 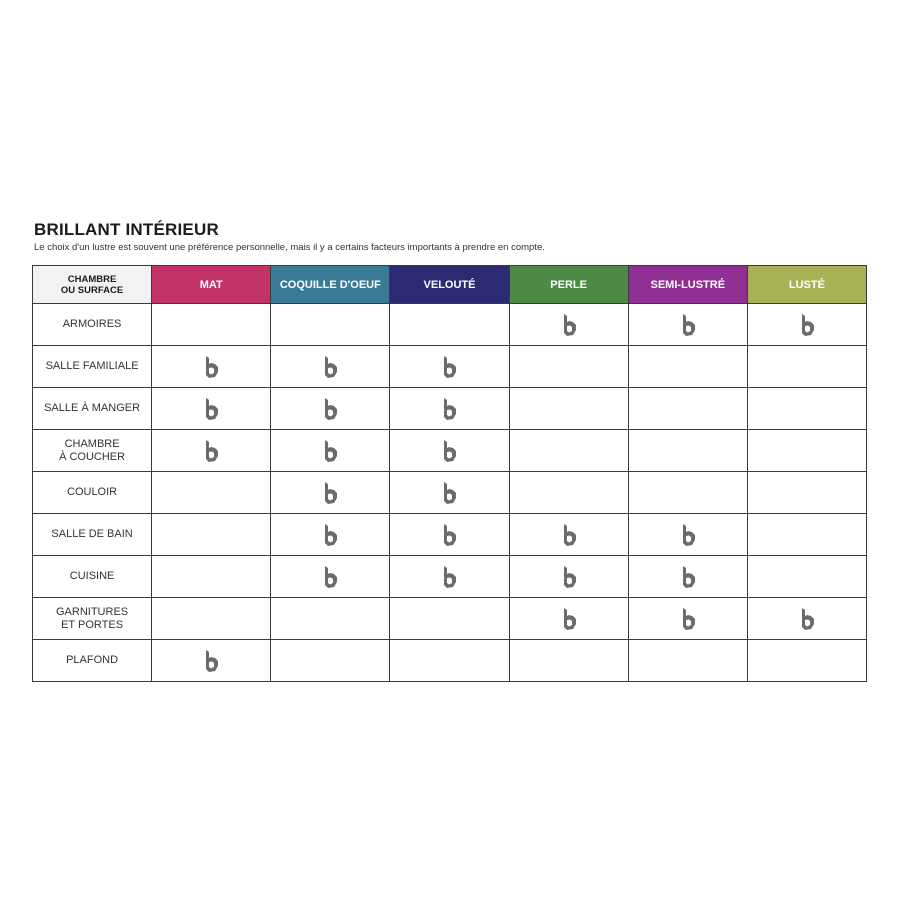 I want to click on column-header-mat: MAT, so click(x=211, y=284).